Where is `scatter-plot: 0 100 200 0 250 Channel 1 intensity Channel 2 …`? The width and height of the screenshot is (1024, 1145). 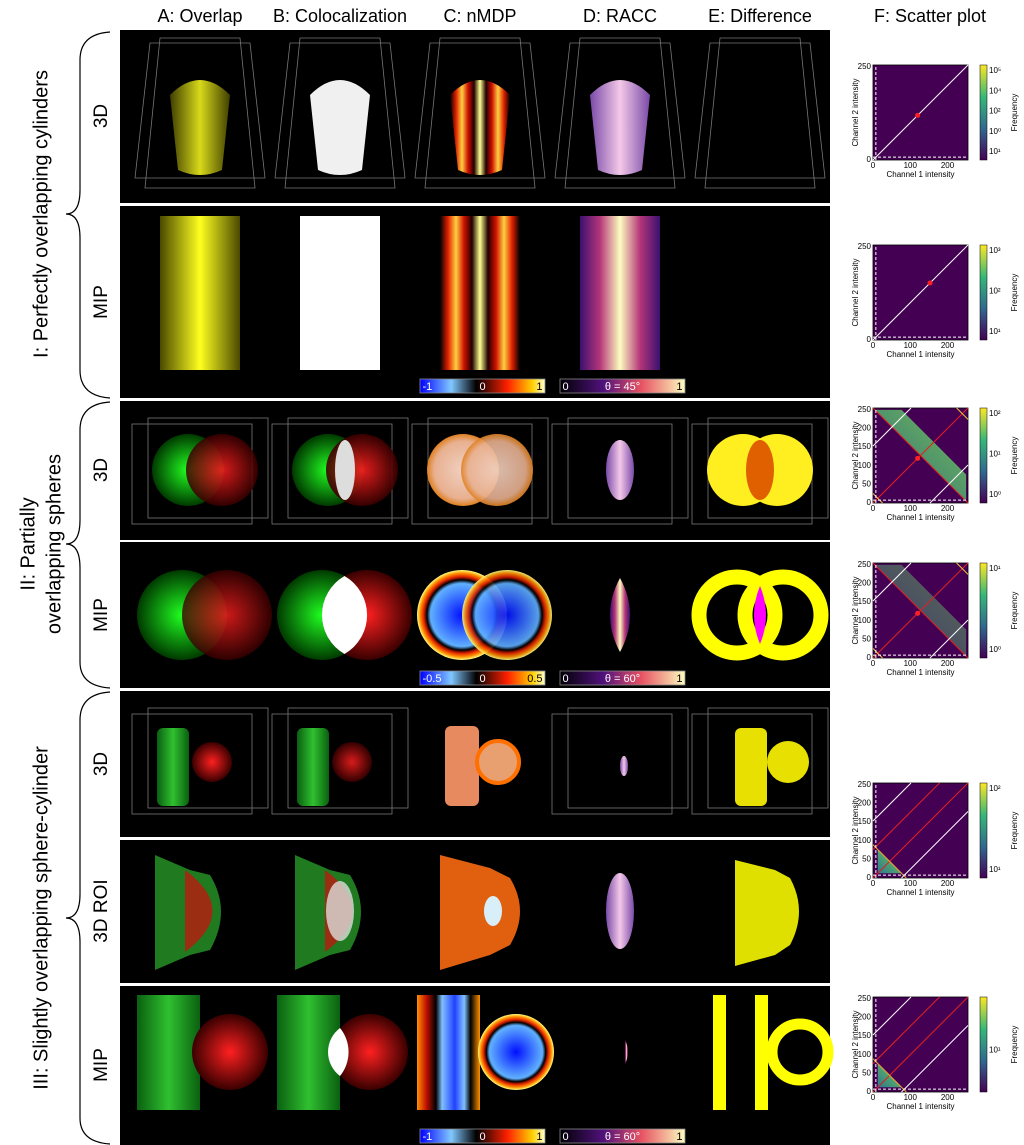
scatter-plot: 0 100 200 0 250 Channel 1 intensity Channel 2 … is located at coordinates (935, 120).